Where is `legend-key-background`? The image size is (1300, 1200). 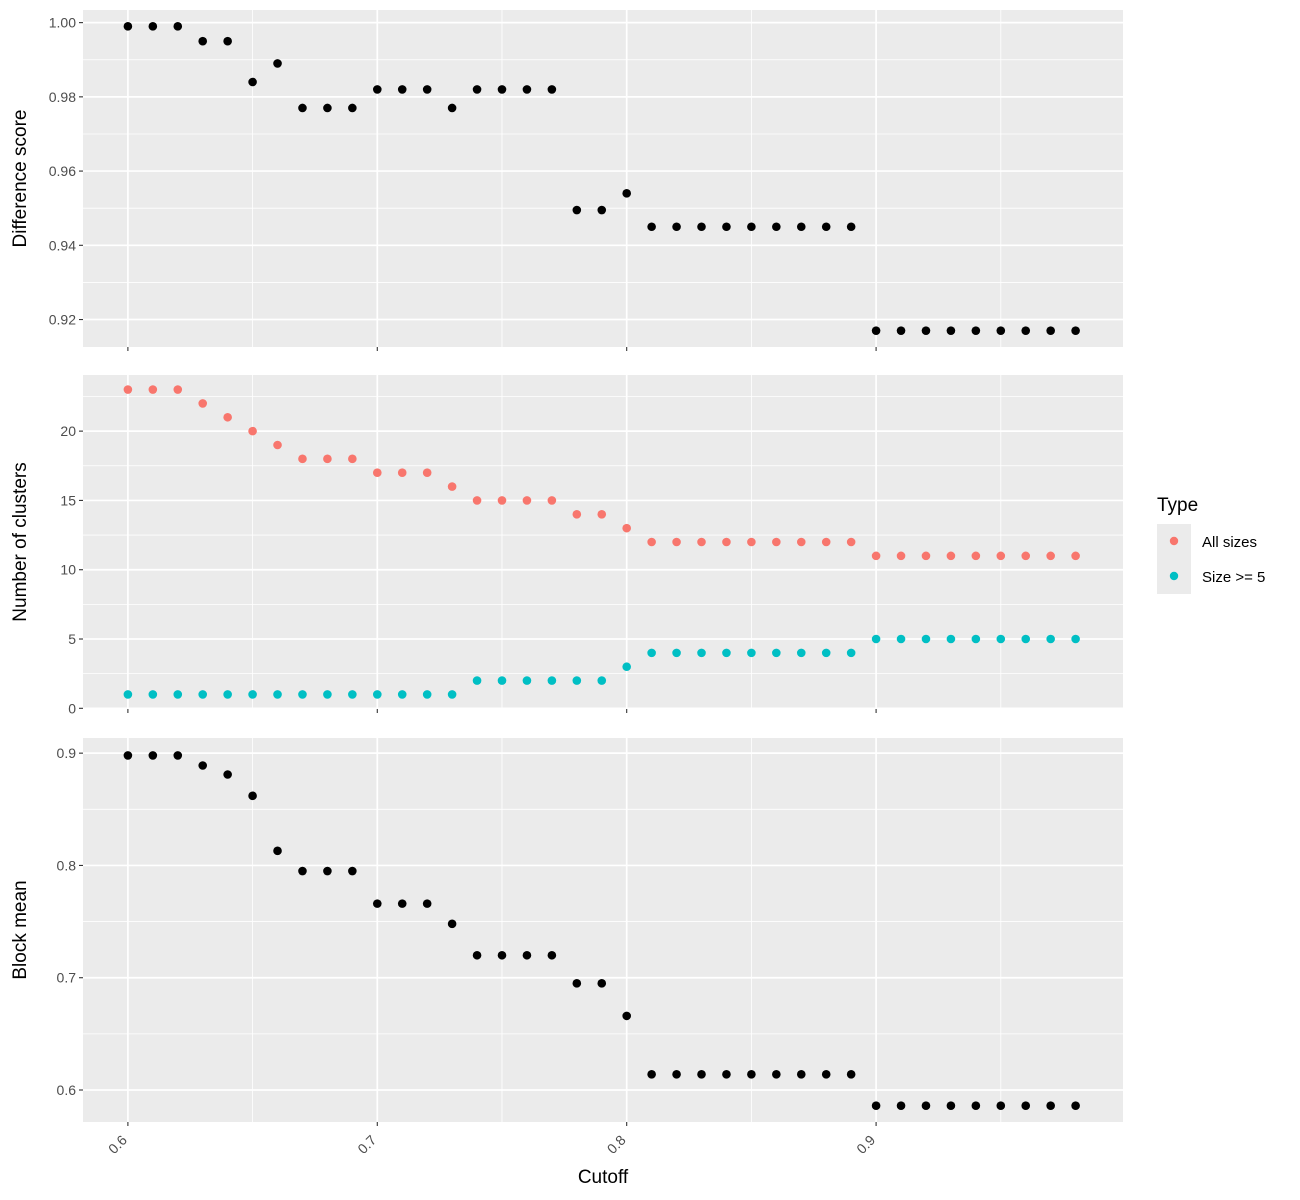
legend-key-background is located at coordinates (1174, 559).